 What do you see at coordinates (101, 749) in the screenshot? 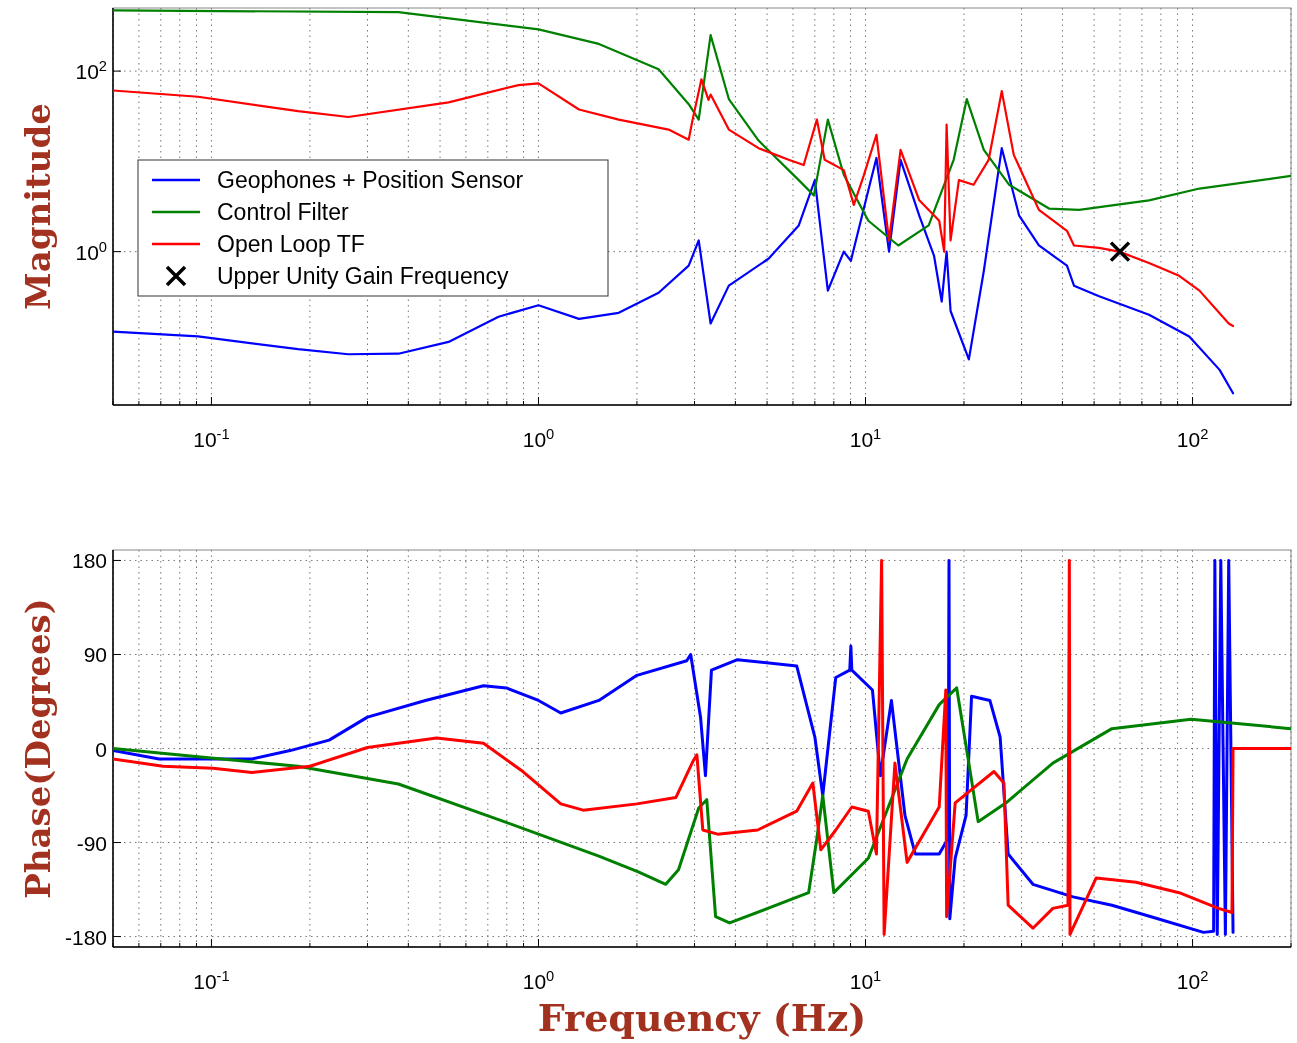
I see `y-tick-label: 0` at bounding box center [101, 749].